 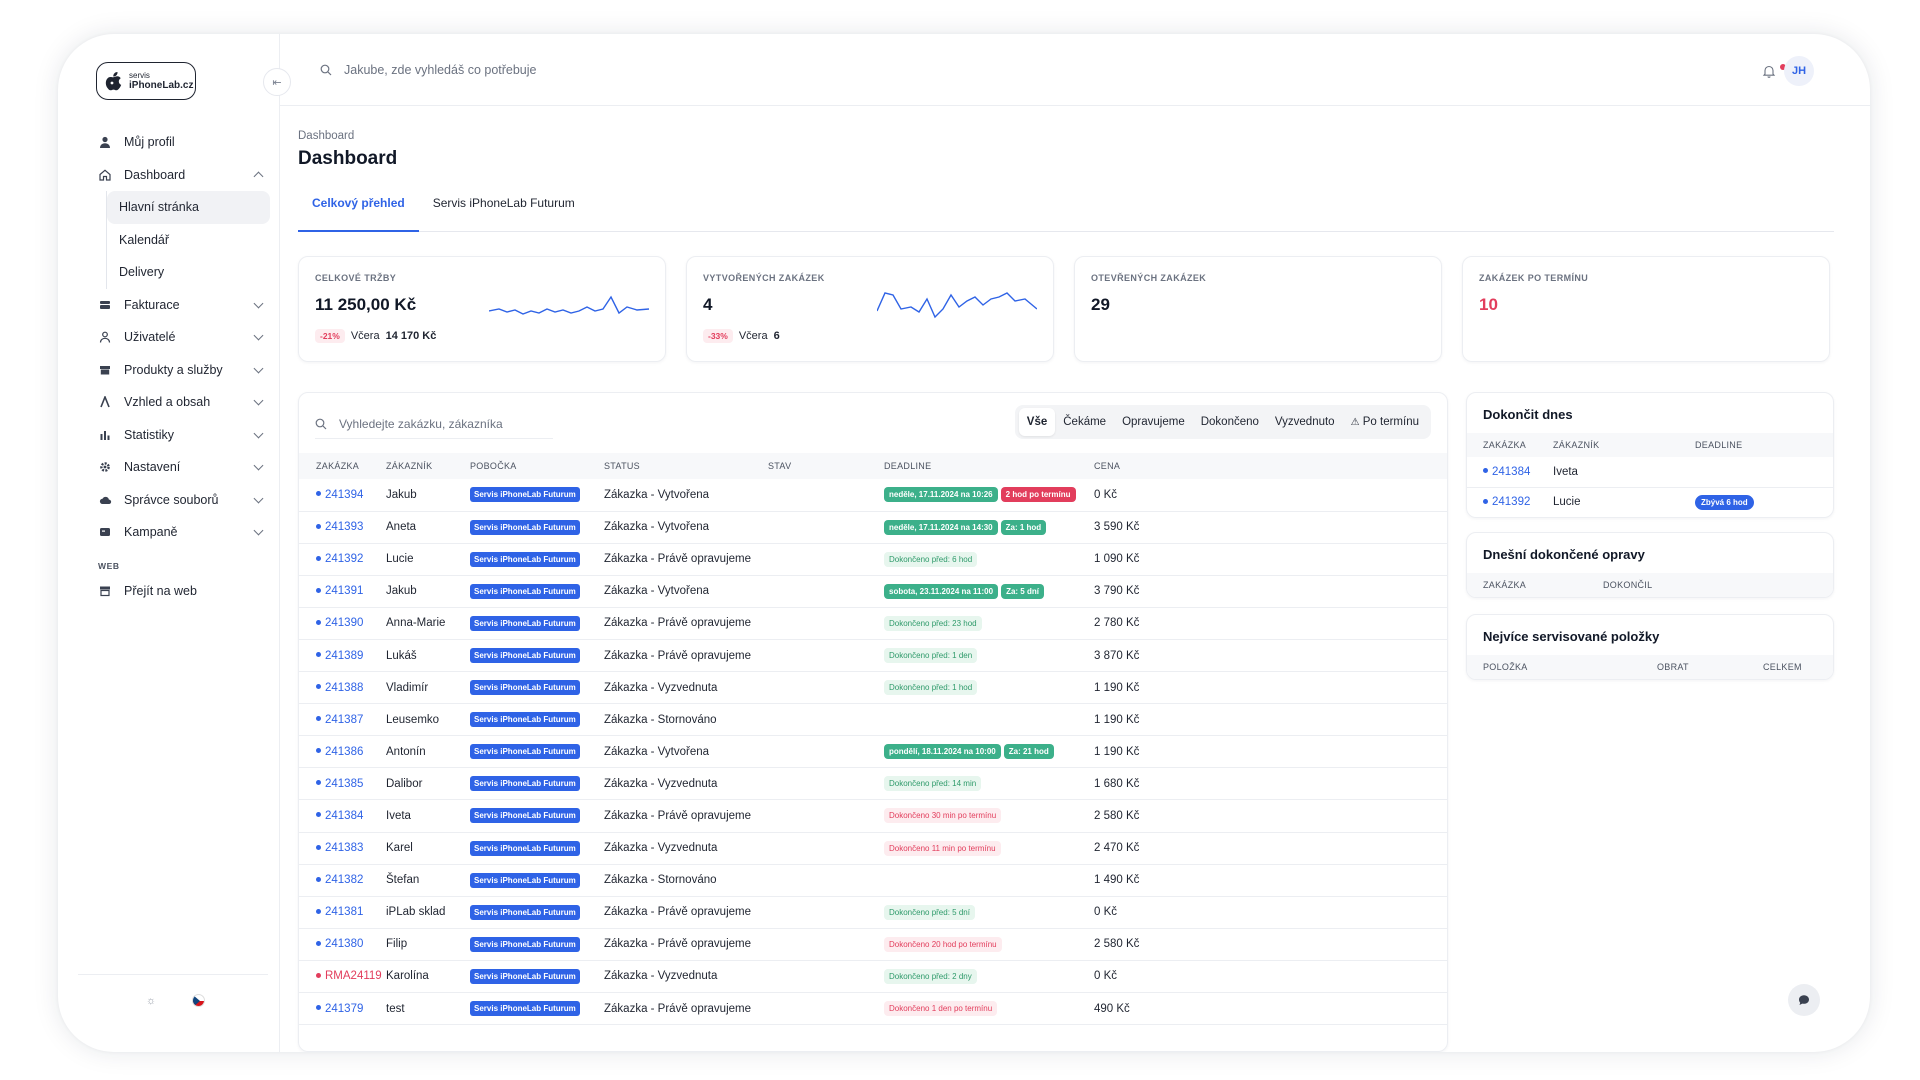 What do you see at coordinates (826, 466) in the screenshot?
I see `col-state: STAV` at bounding box center [826, 466].